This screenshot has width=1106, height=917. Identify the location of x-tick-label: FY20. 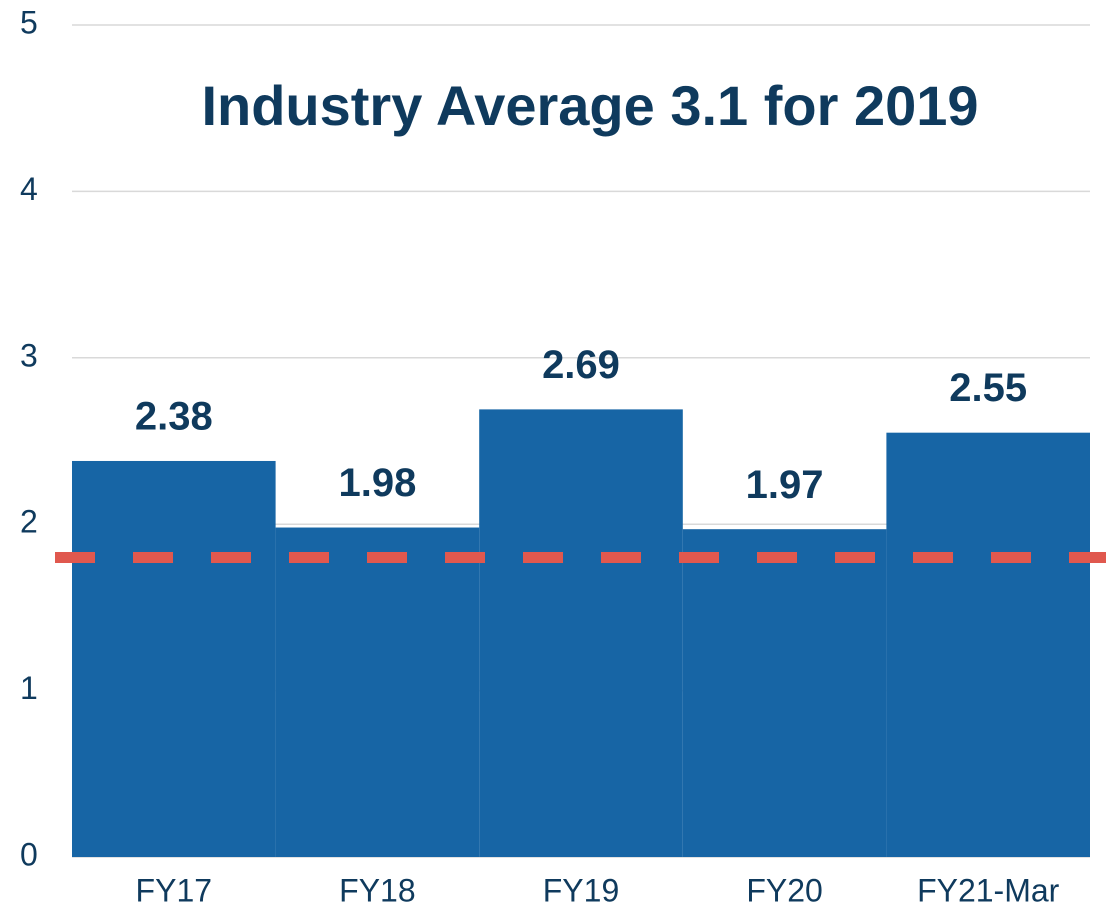
(784, 890).